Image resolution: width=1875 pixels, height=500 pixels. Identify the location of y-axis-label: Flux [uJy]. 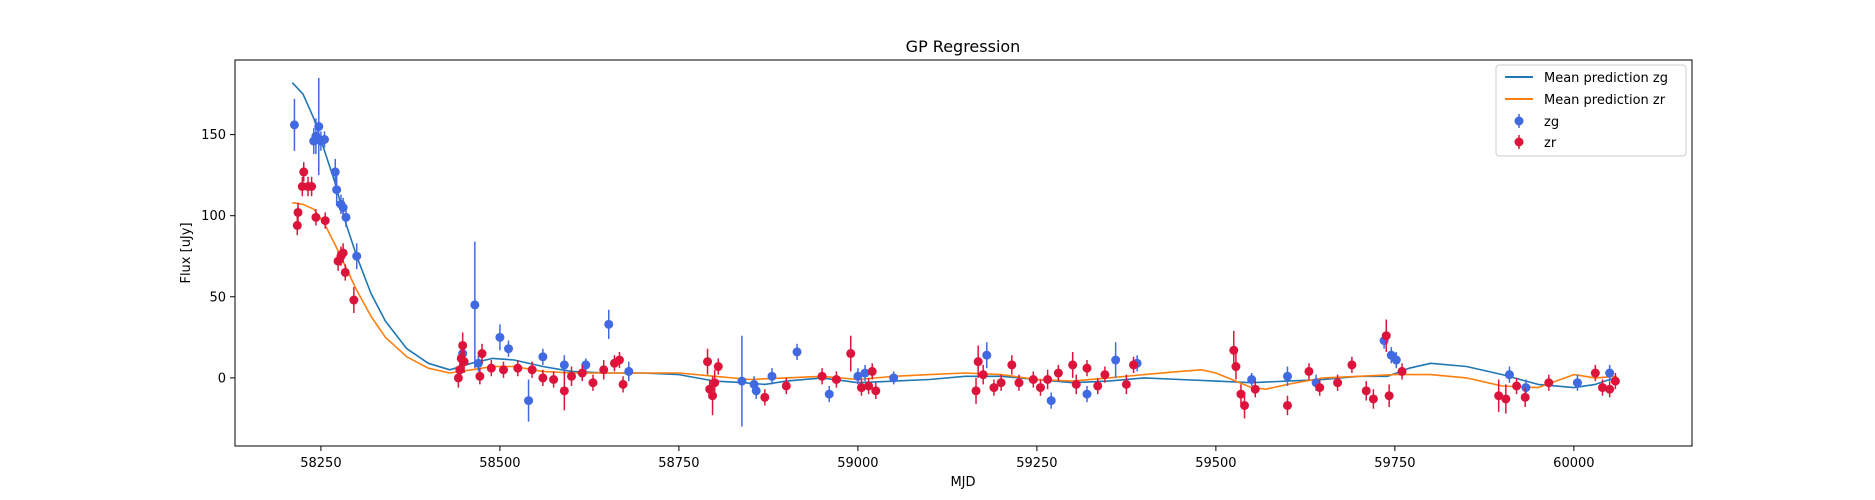
(186, 252).